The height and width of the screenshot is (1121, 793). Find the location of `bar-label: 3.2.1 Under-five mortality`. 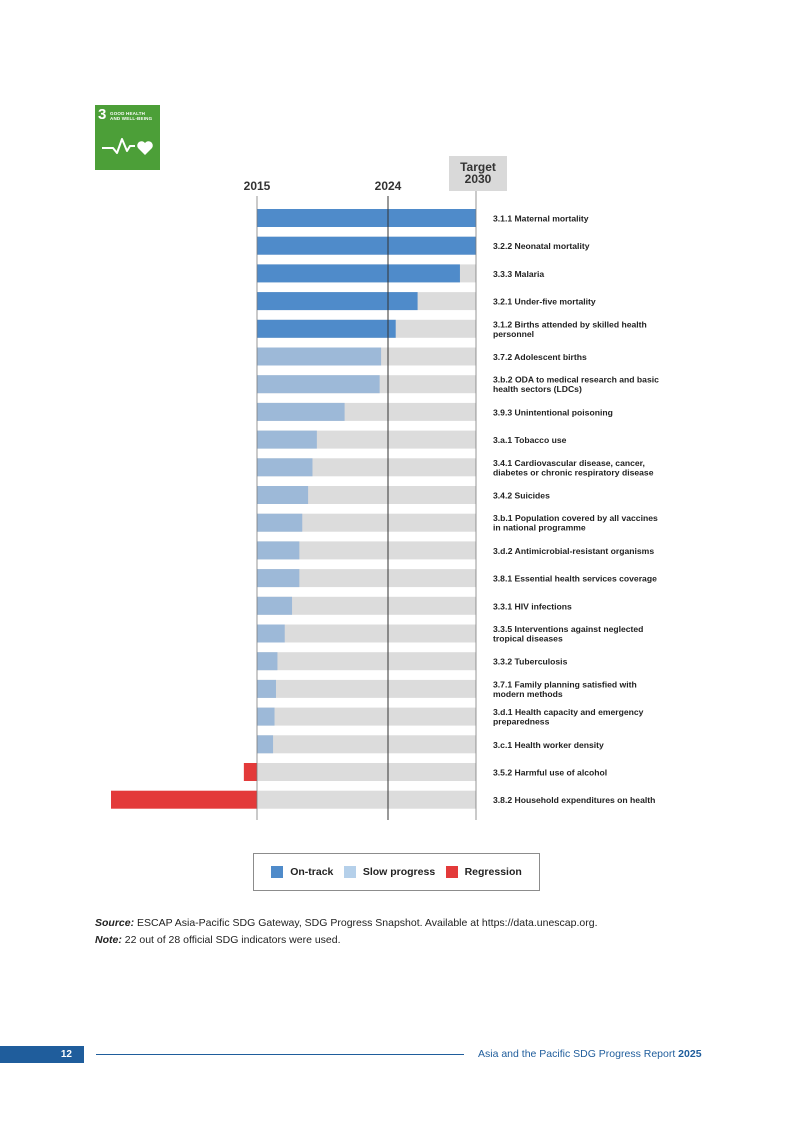

bar-label: 3.2.1 Under-five mortality is located at coordinates (544, 302).